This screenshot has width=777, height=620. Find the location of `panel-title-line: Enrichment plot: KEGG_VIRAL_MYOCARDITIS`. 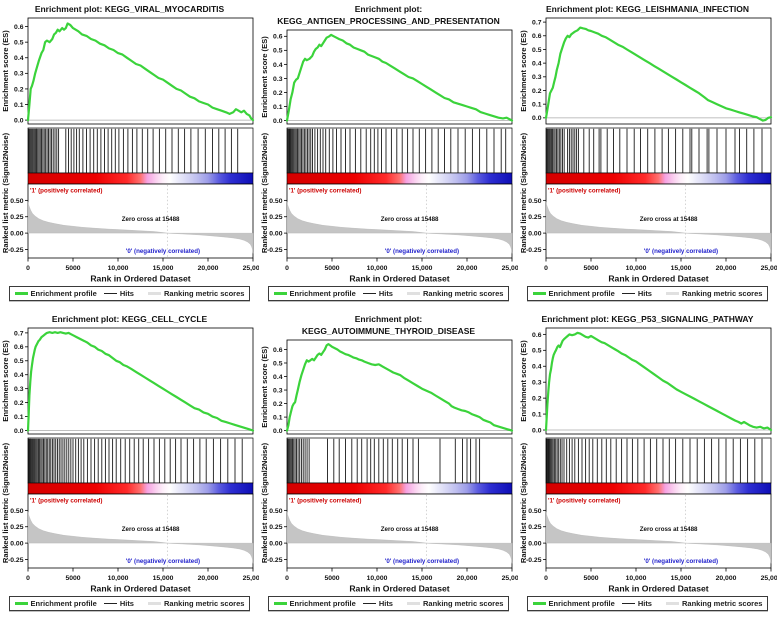

panel-title-line: Enrichment plot: KEGG_VIRAL_MYOCARDITIS is located at coordinates (129, 9).